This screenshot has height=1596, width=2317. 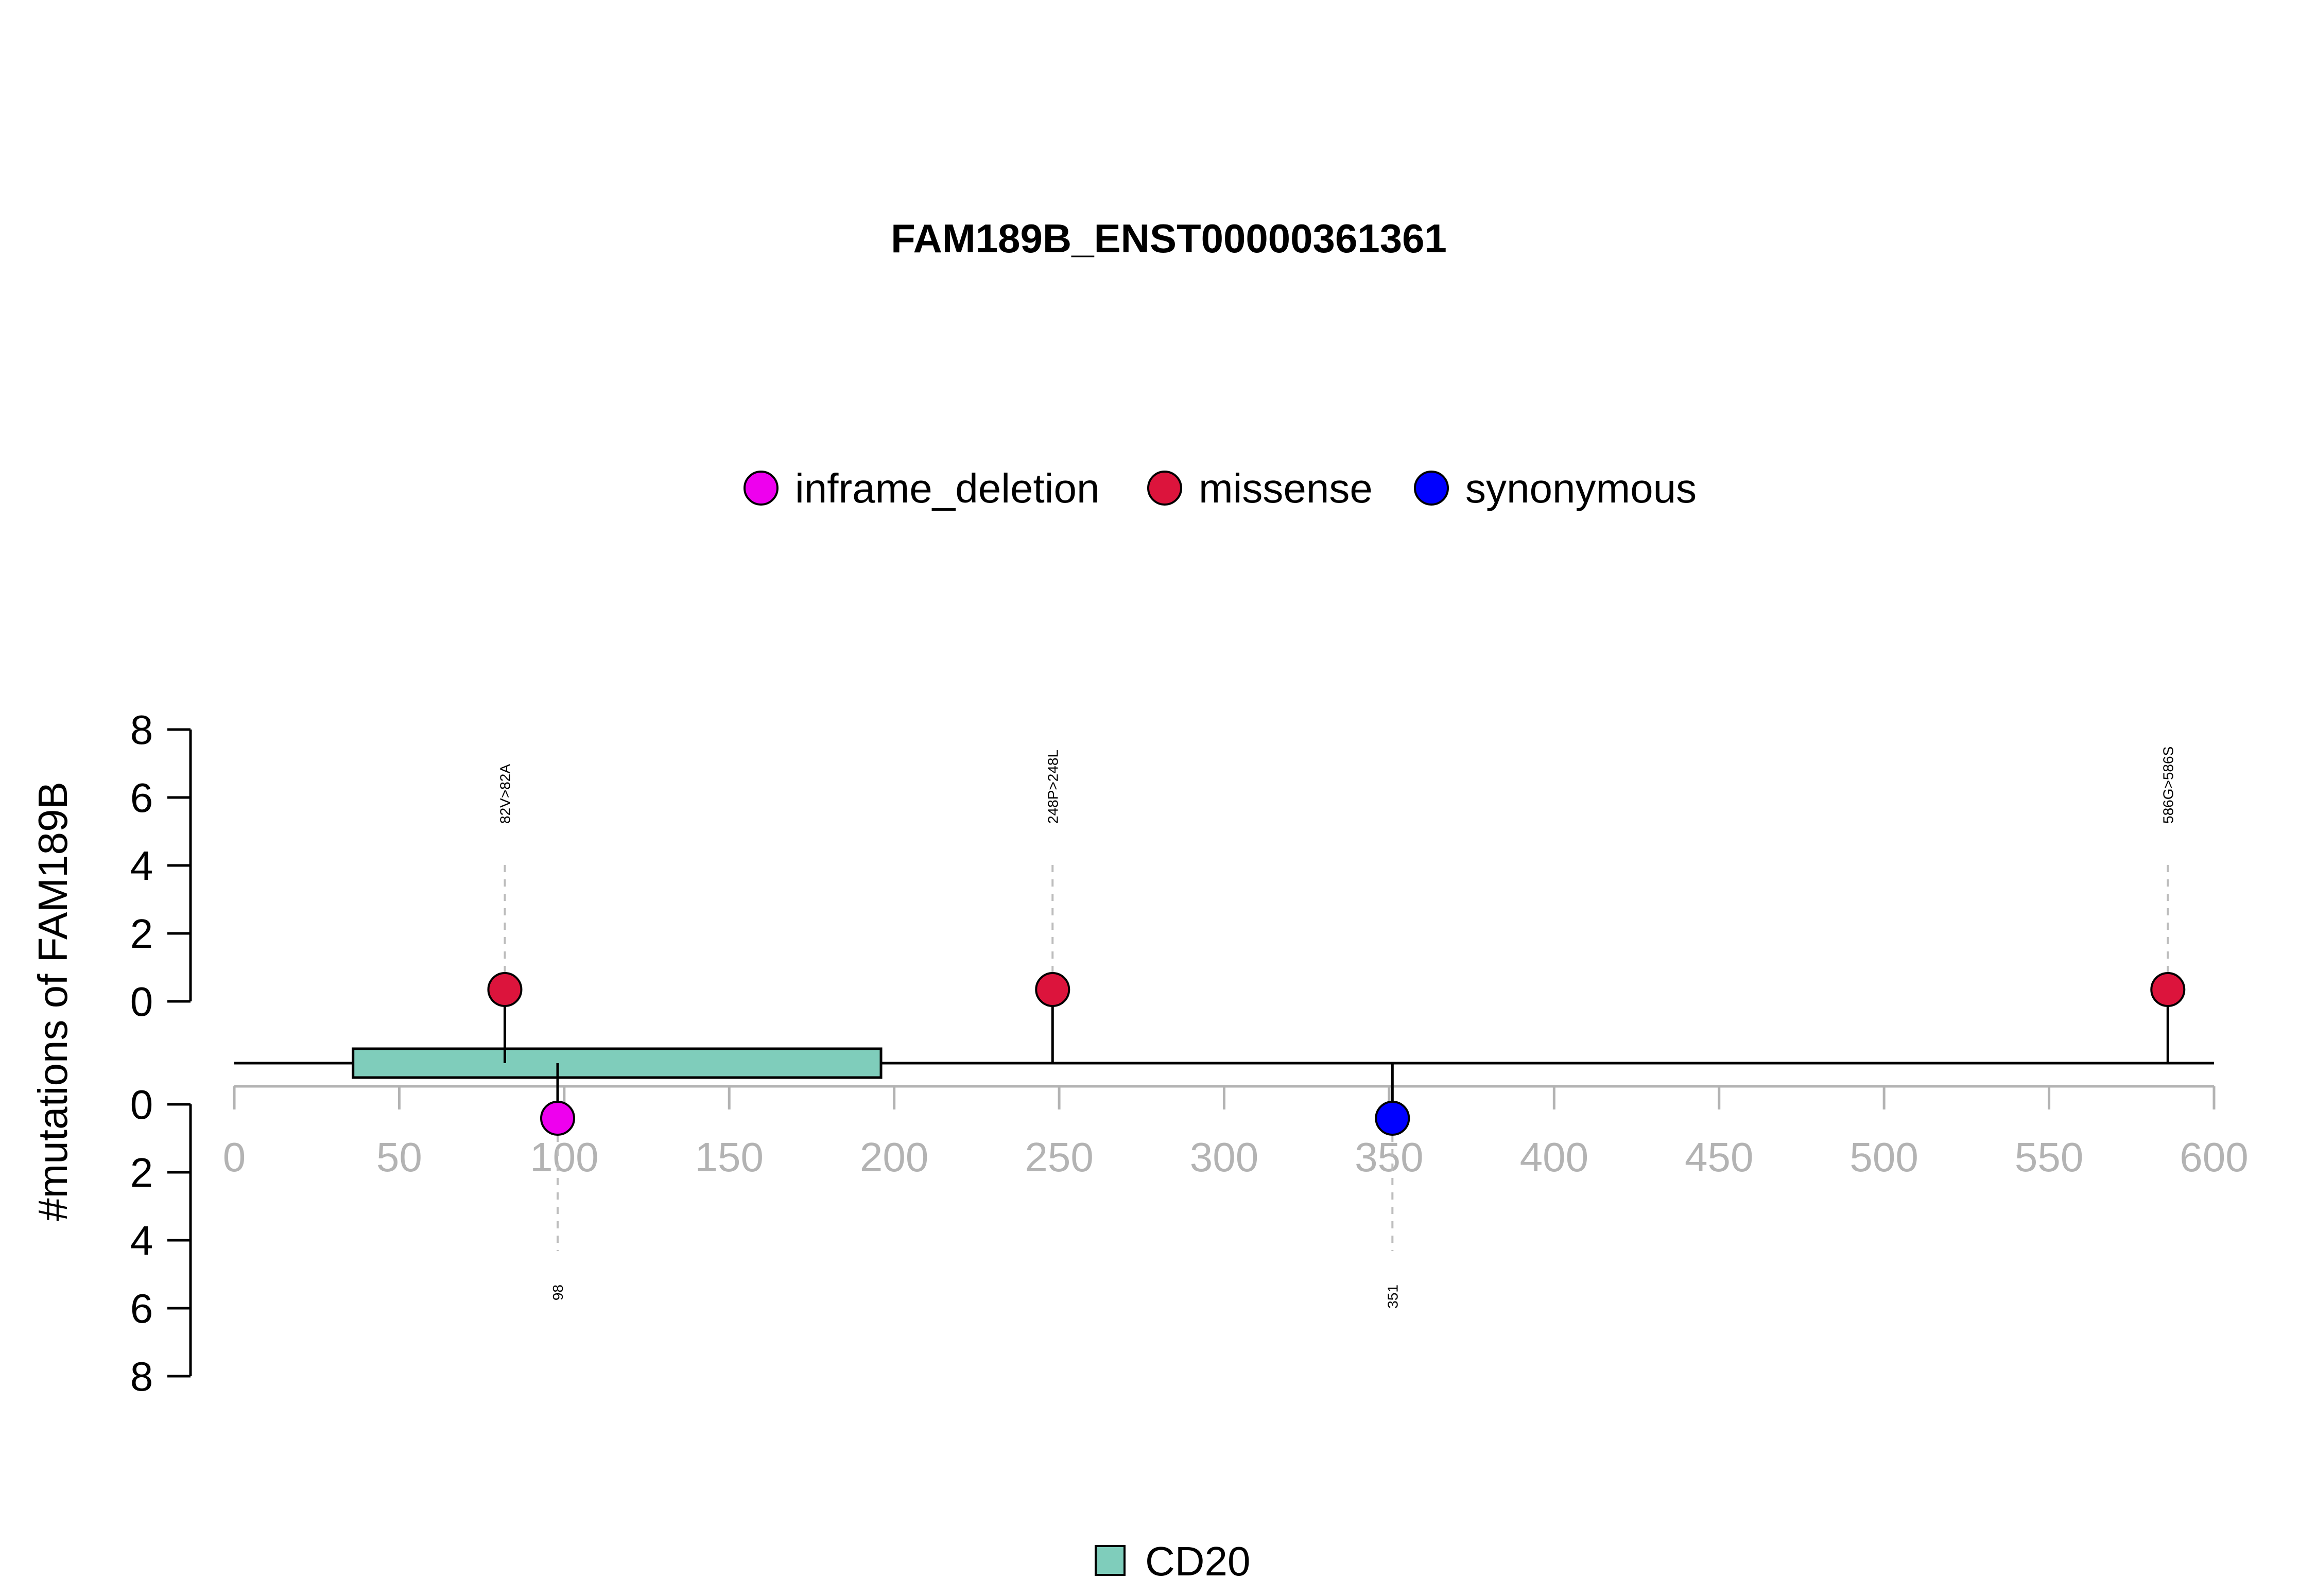 I want to click on x-tick-label-200: 200, so click(x=894, y=1157).